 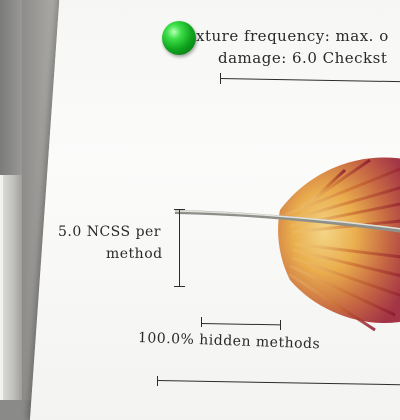 What do you see at coordinates (11, 287) in the screenshot?
I see `wall-panel` at bounding box center [11, 287].